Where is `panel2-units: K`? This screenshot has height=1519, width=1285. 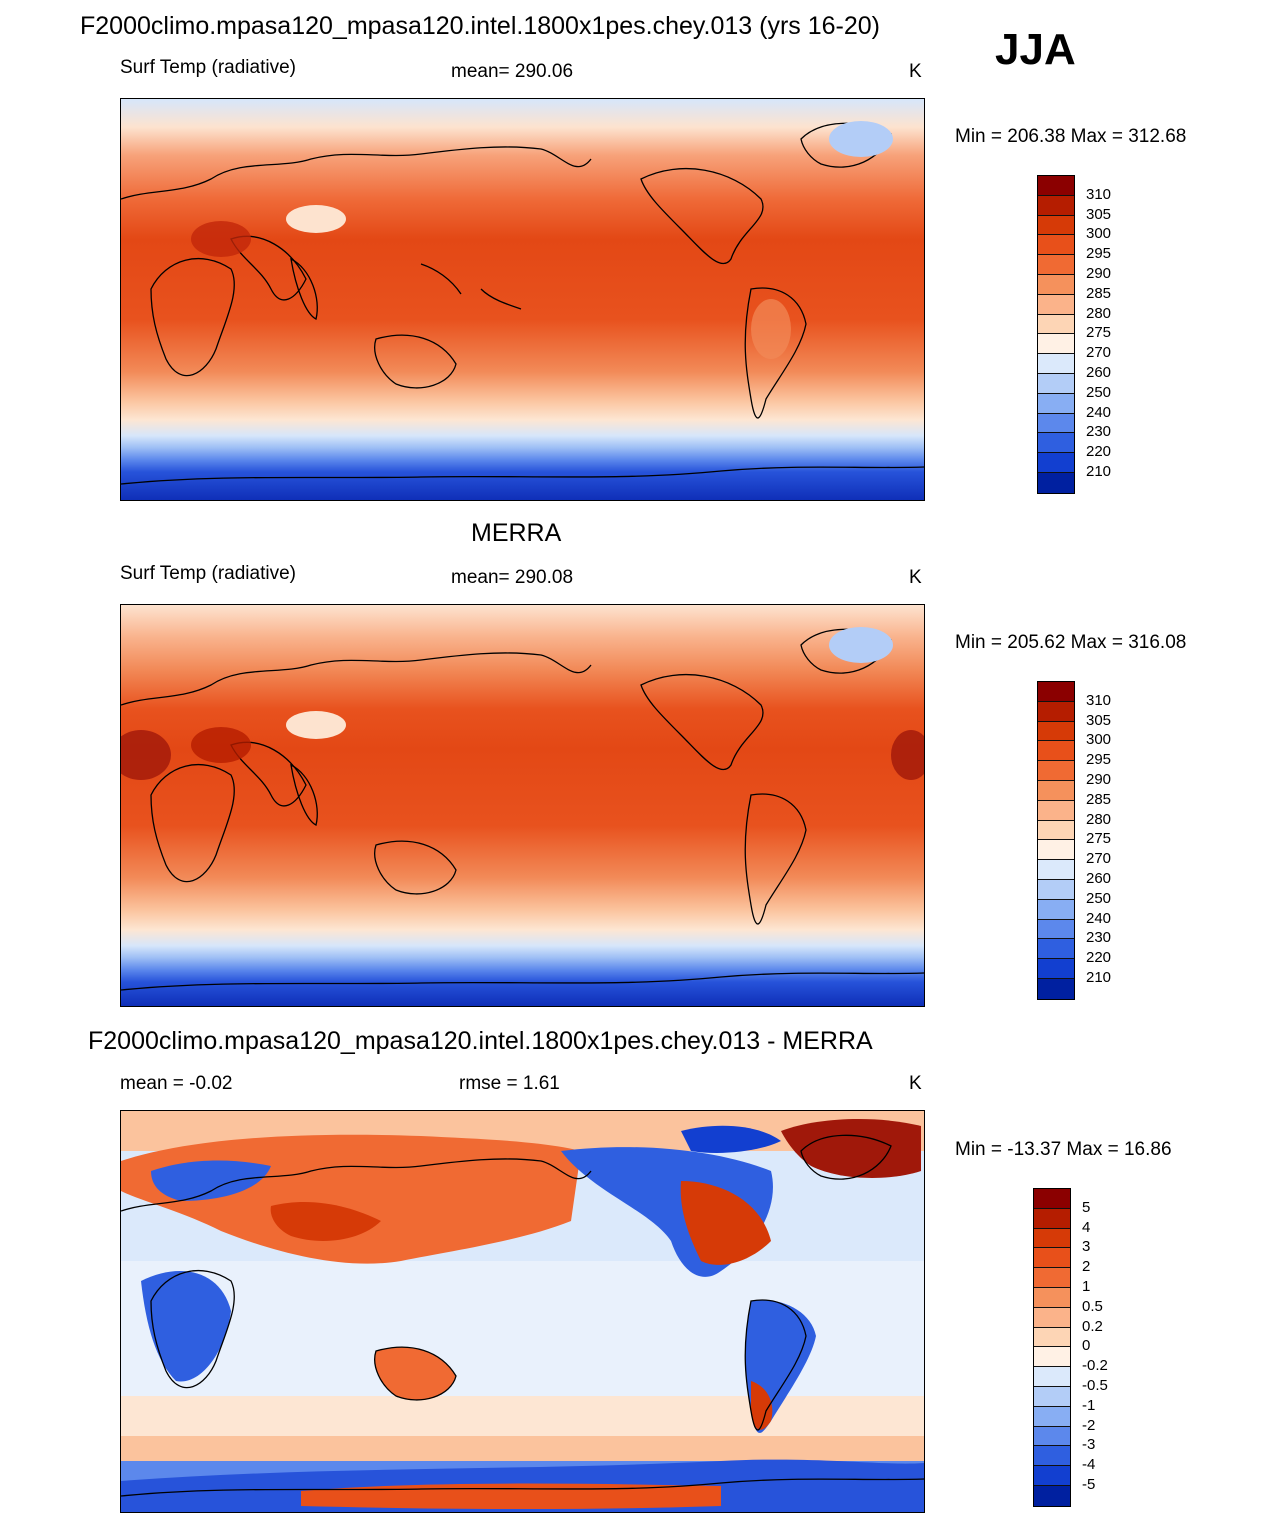
panel2-units: K is located at coordinates (915, 577).